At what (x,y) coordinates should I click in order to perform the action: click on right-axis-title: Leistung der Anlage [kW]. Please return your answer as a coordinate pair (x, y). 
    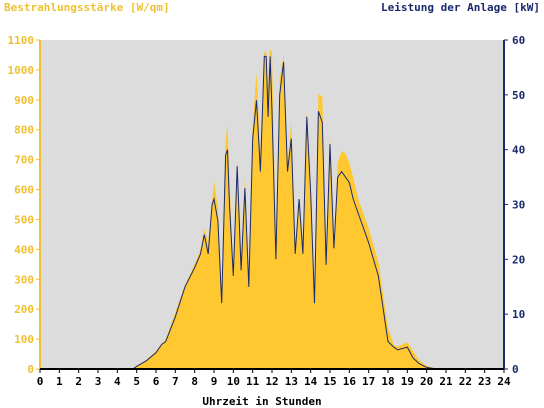
    Looking at the image, I should click on (460, 7).